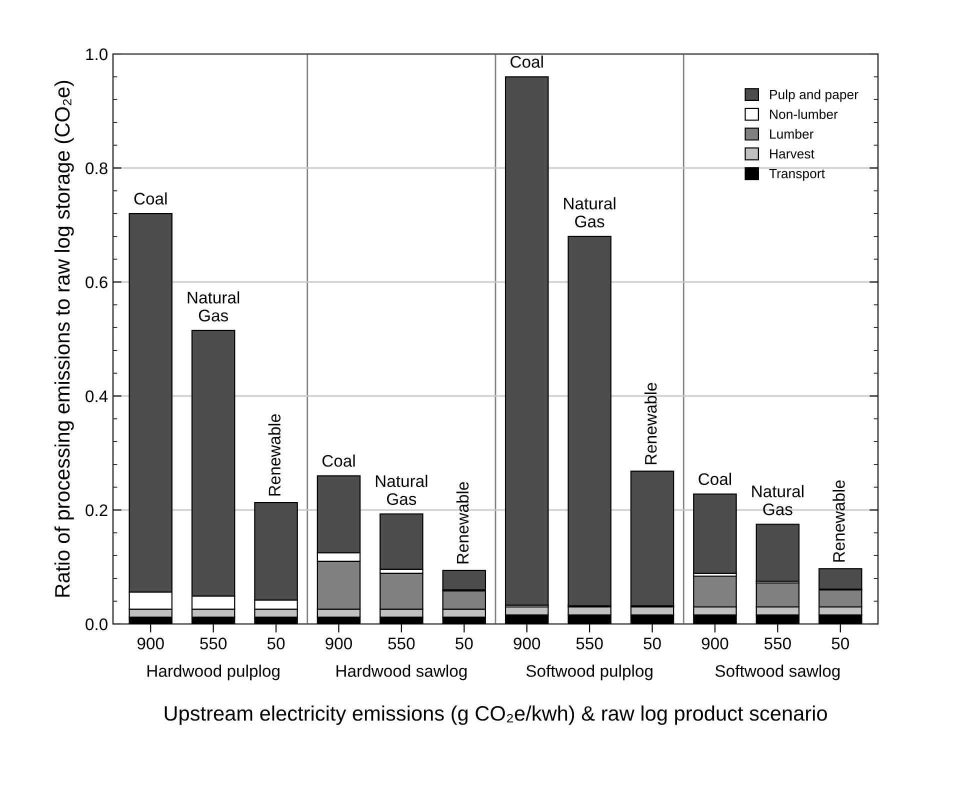  Describe the element at coordinates (214, 672) in the screenshot. I see `text: Hardwood pulplog` at that location.